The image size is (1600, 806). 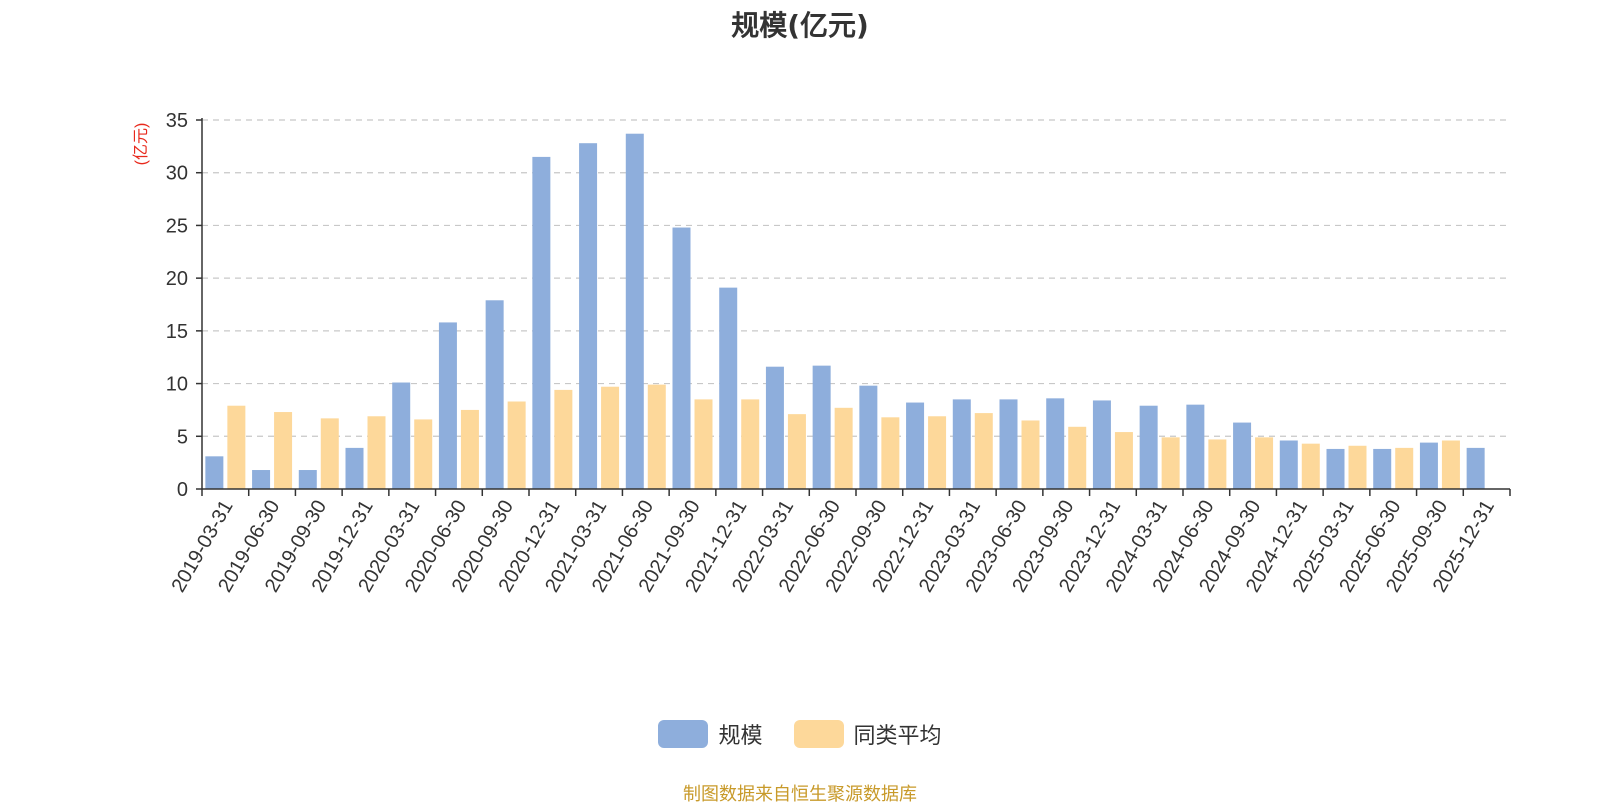 I want to click on source-note: 制图数据来自恒生聚源数据库, so click(x=800, y=794).